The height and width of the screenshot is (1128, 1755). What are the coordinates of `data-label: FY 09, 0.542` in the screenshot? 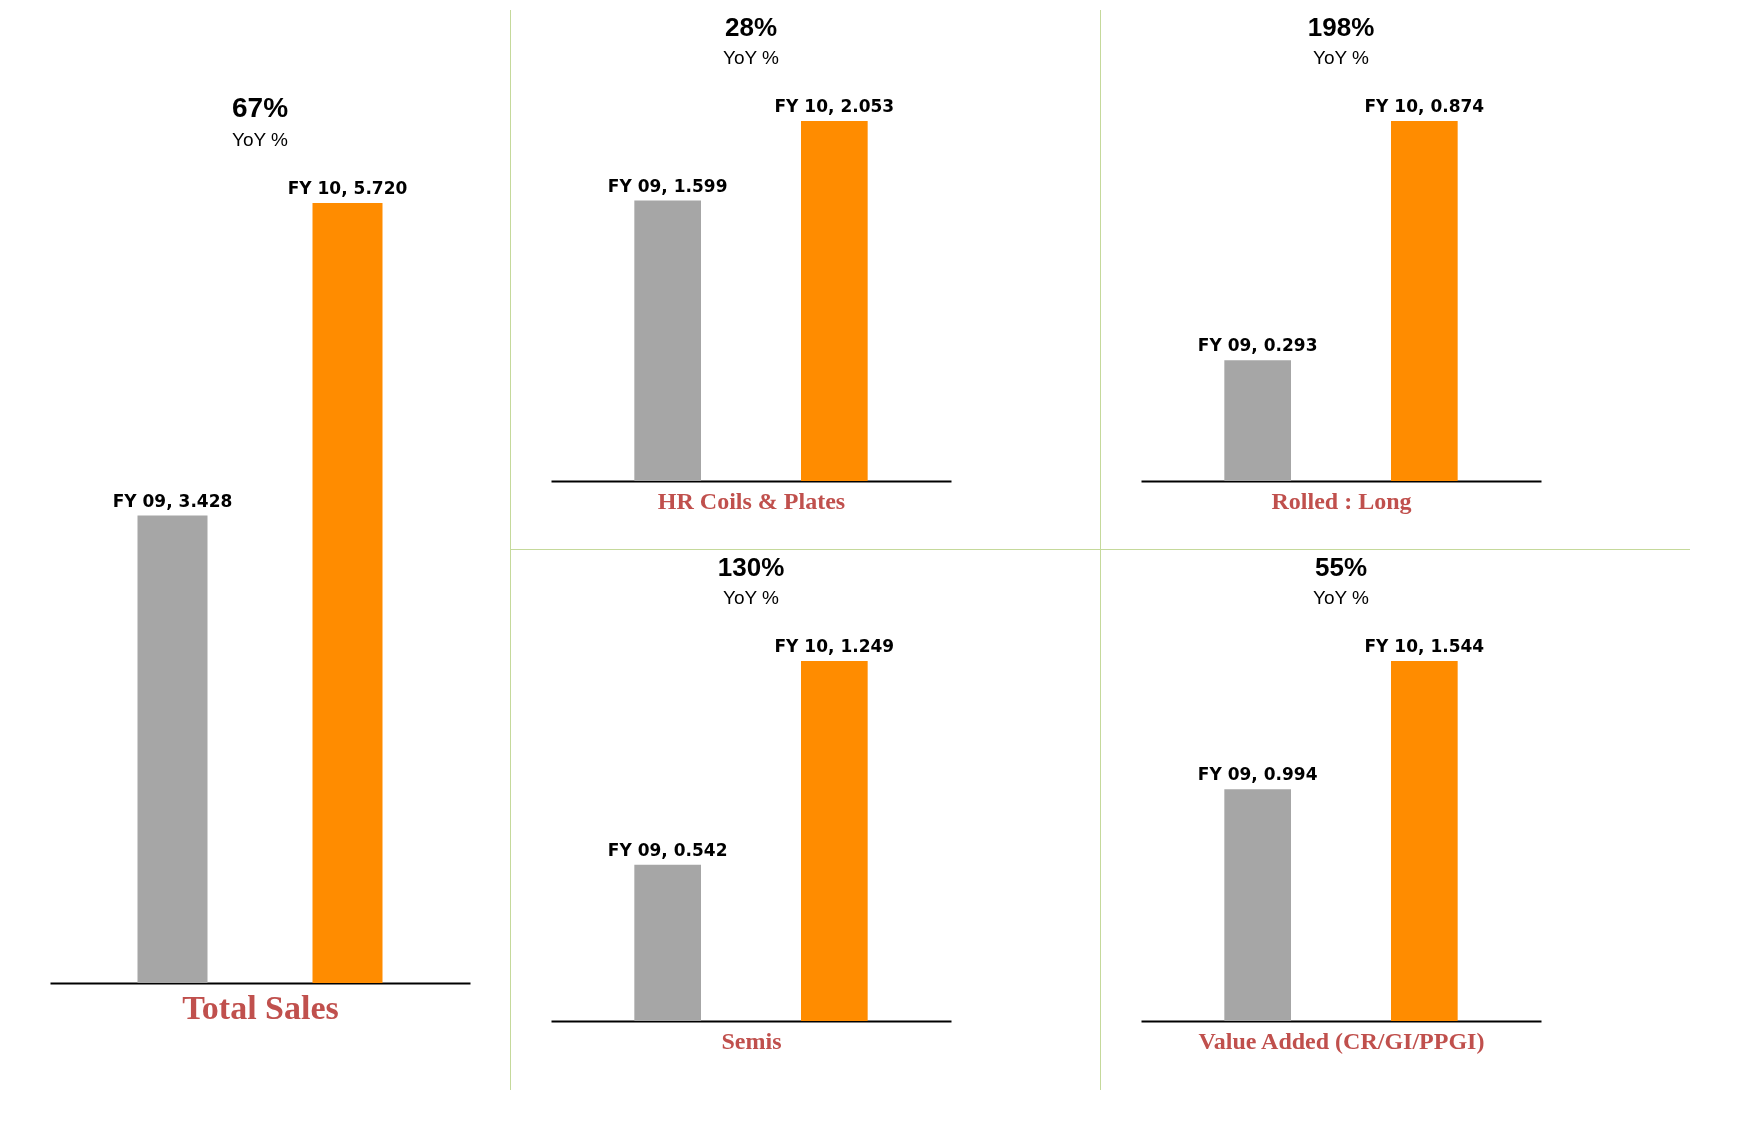 It's located at (667, 849).